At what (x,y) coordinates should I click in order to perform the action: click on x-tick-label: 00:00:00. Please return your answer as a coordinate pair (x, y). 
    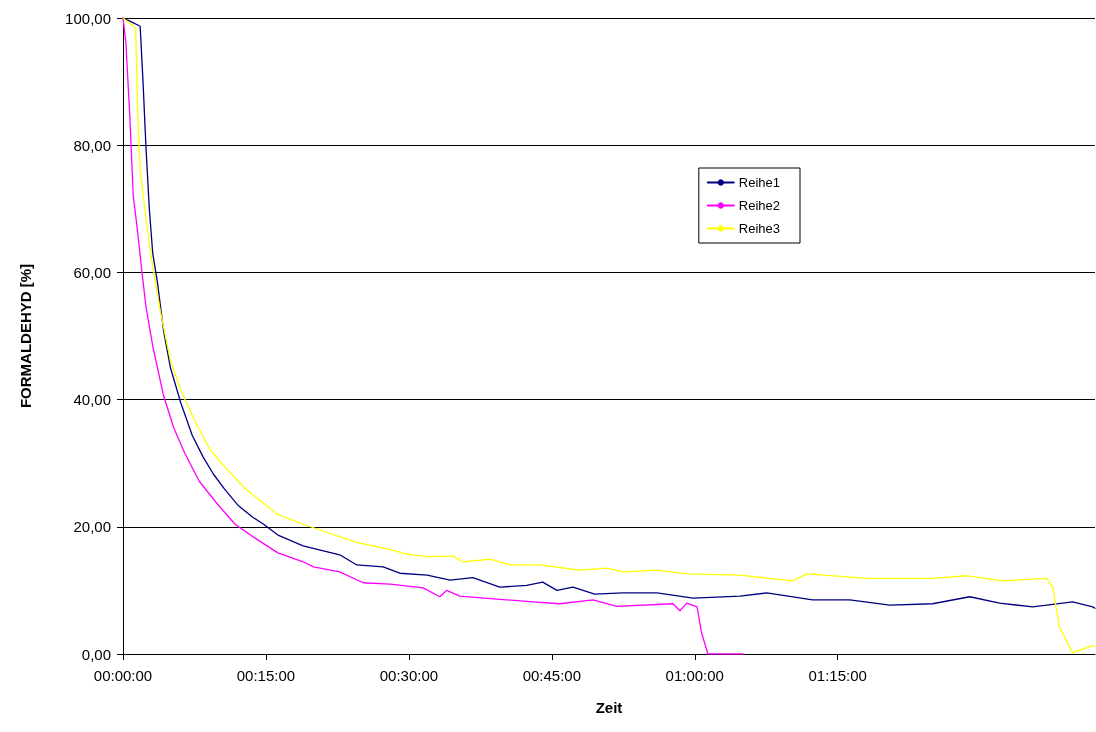
    Looking at the image, I should click on (123, 675).